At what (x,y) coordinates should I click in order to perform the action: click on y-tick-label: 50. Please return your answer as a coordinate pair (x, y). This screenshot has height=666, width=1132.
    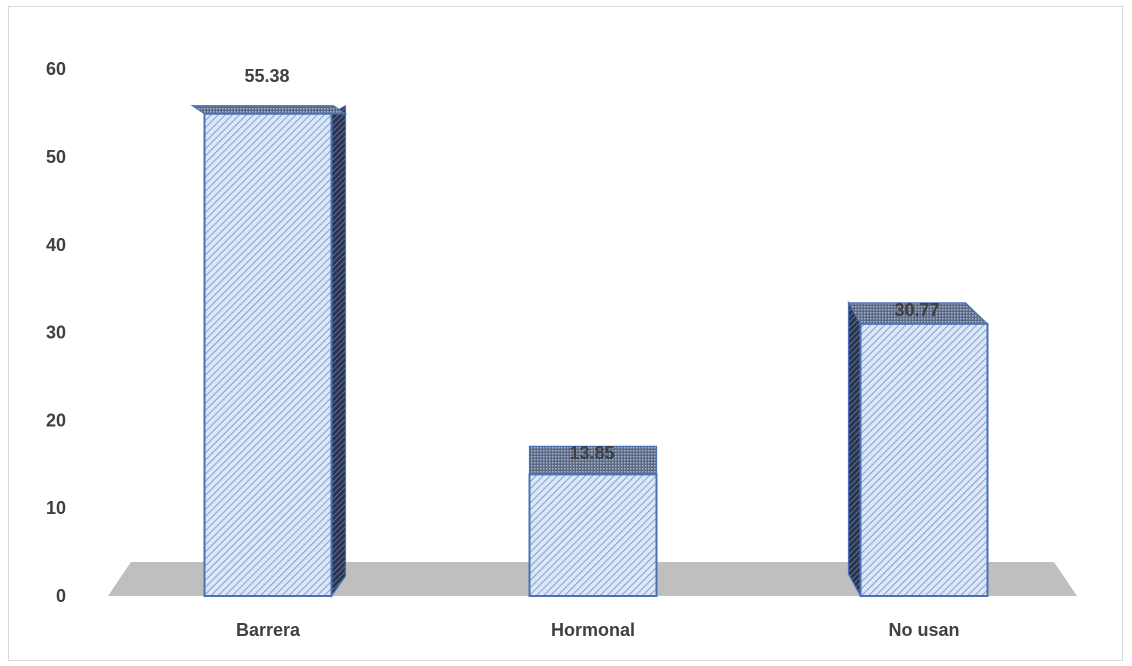
    Looking at the image, I should click on (56, 157).